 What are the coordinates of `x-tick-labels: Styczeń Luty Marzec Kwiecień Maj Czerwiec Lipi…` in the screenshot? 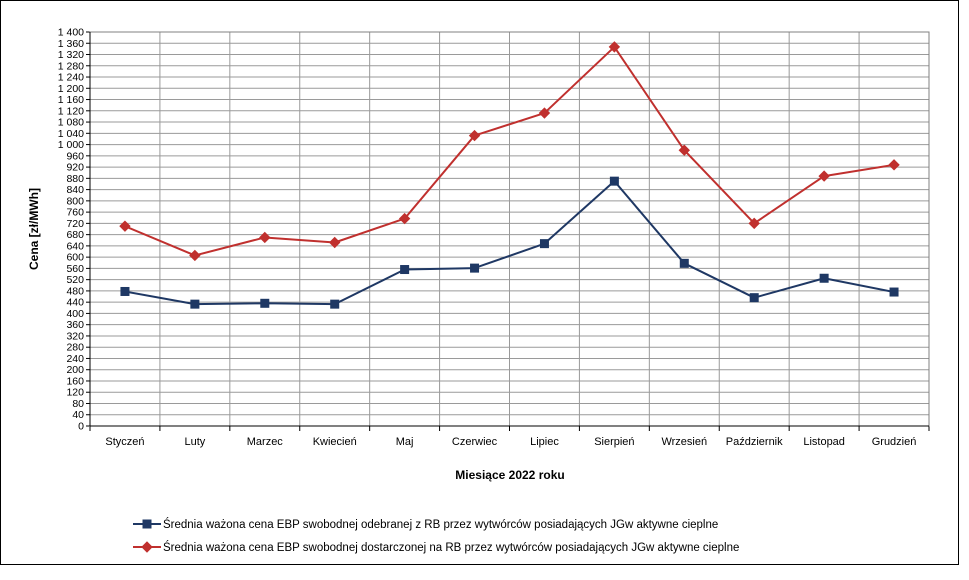 It's located at (510, 442).